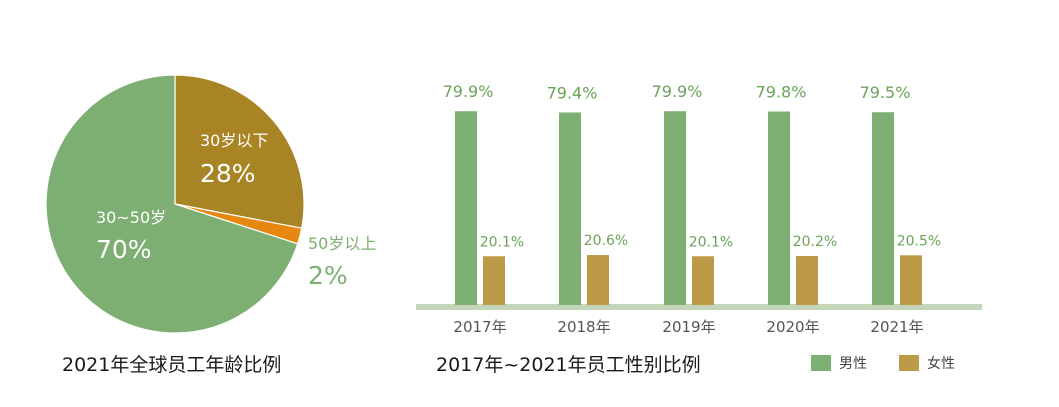 The width and height of the screenshot is (1059, 407). I want to click on data-label-male: 79.8%, so click(781, 91).